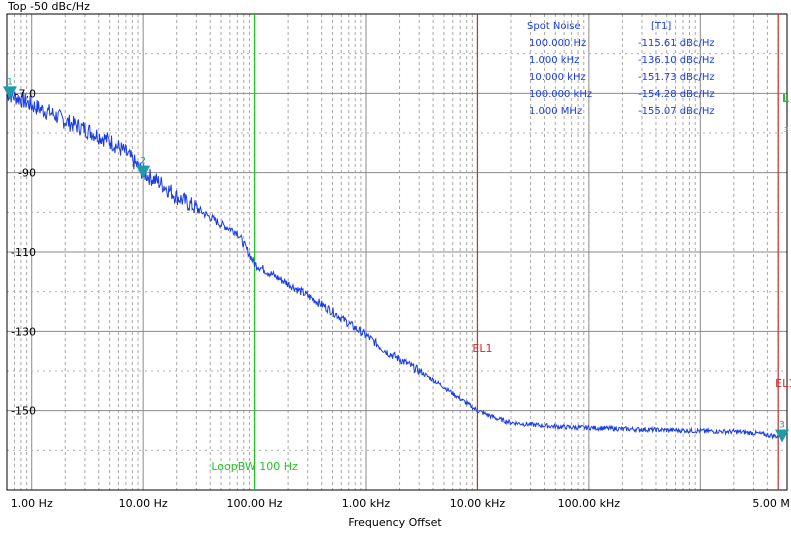 The width and height of the screenshot is (791, 533). I want to click on y-tick-label: -7,0, so click(25, 93).